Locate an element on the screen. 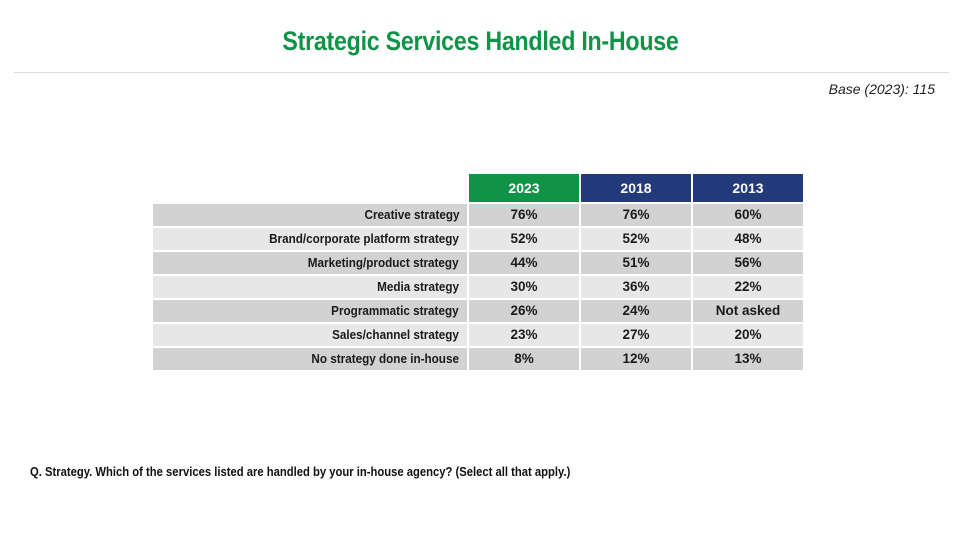 The image size is (961, 539). cell-2018: 36% is located at coordinates (636, 287).